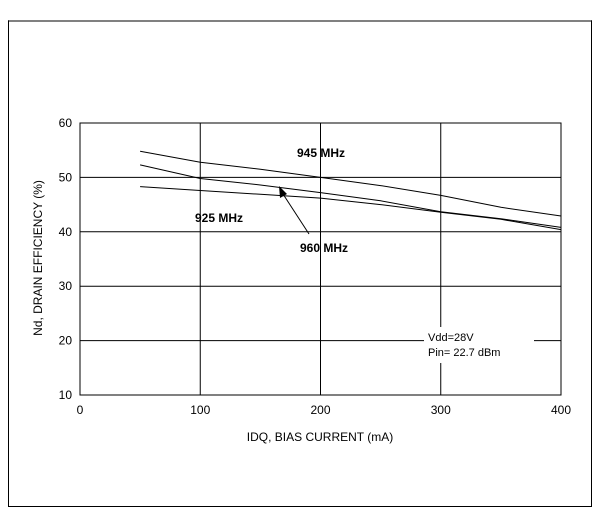  Describe the element at coordinates (324, 248) in the screenshot. I see `series-label-960: 960 MHz` at that location.